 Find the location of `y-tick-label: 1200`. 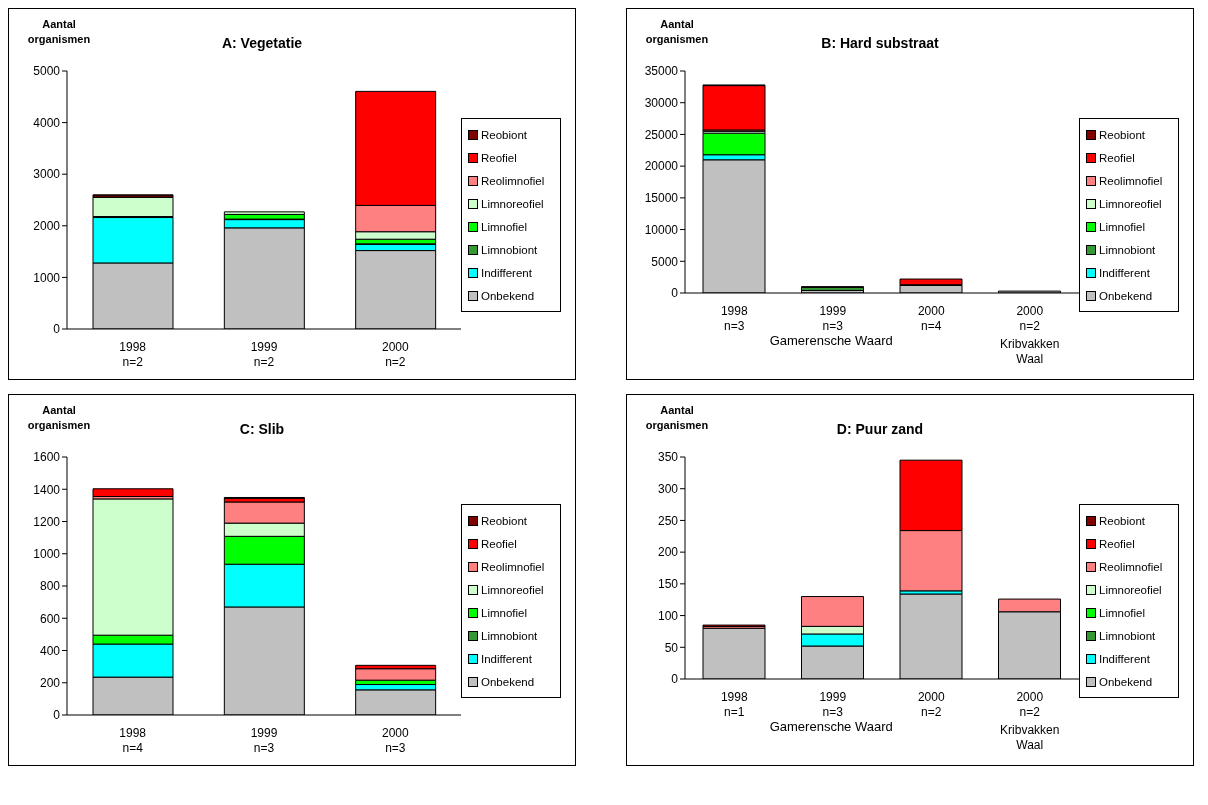

y-tick-label: 1200 is located at coordinates (47, 521).